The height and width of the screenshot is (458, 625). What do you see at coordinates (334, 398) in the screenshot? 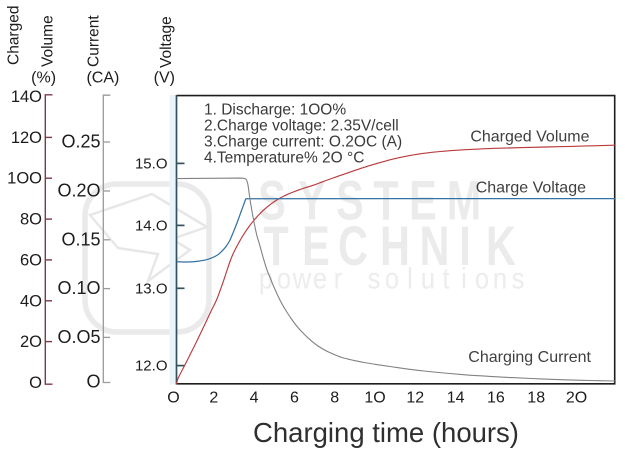
I see `svg-text: 8` at bounding box center [334, 398].